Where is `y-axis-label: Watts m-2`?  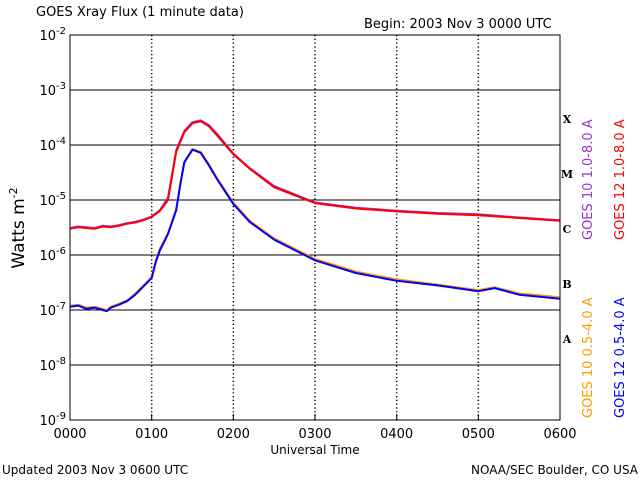 y-axis-label: Watts m-2 is located at coordinates (18, 227).